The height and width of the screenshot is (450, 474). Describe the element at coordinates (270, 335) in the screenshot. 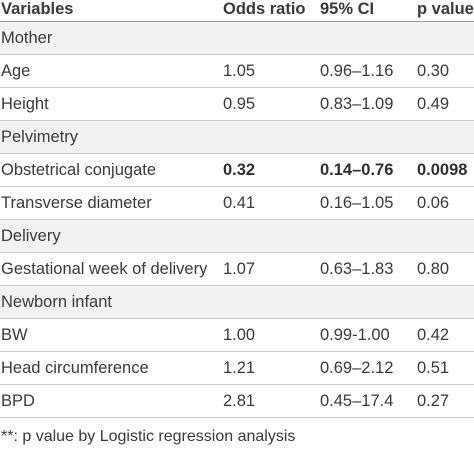

I see `odds-ratio-cell: 1.00` at that location.